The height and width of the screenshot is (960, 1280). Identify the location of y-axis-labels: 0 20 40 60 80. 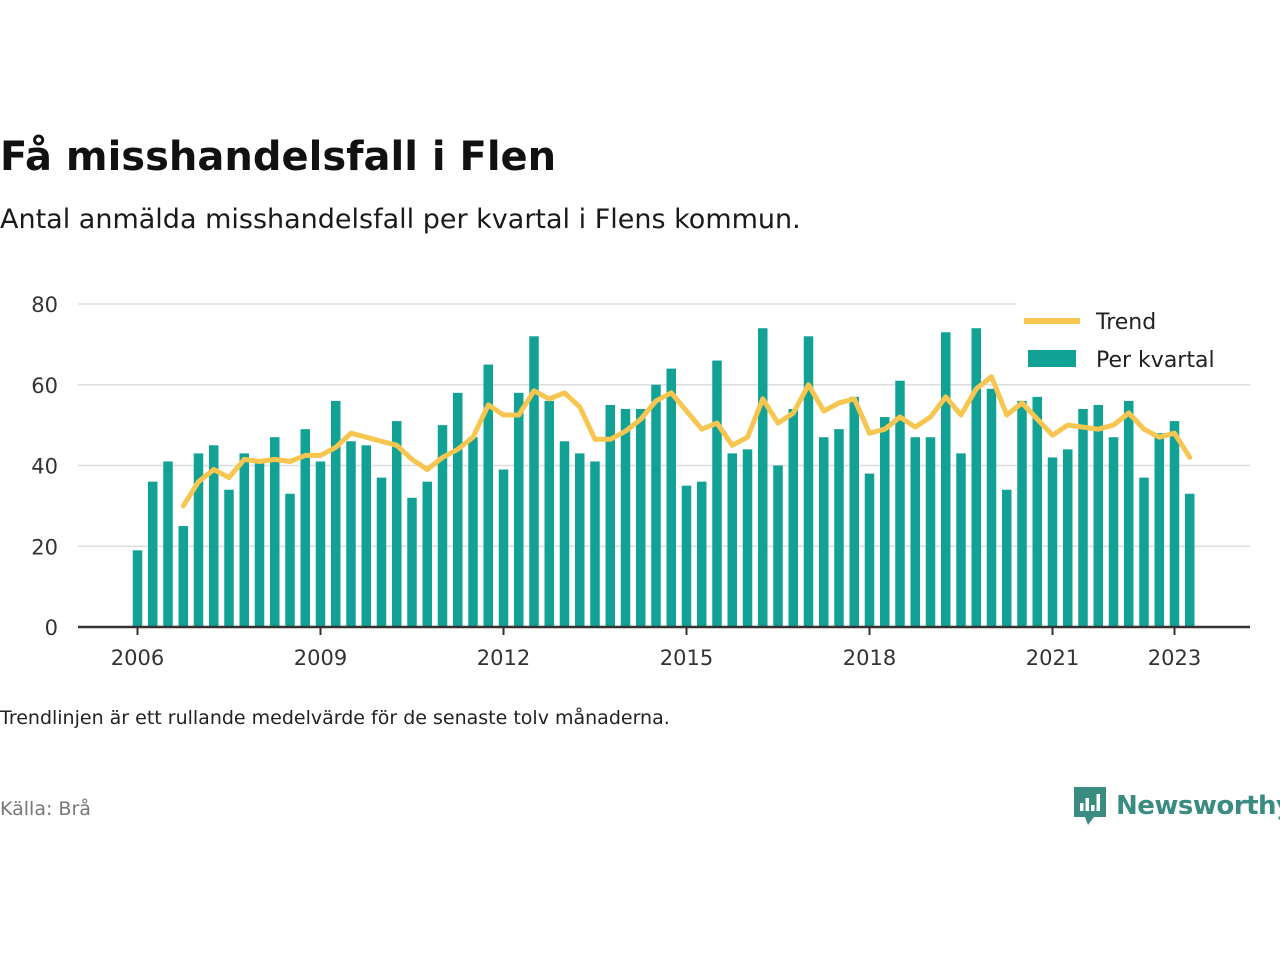
(44, 466).